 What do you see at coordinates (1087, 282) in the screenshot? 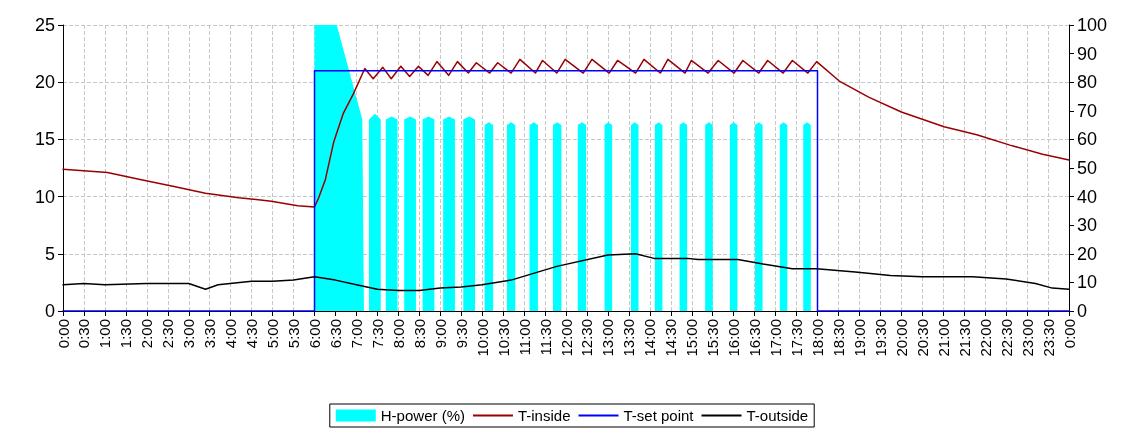
I see `y2-tick-label: 10` at bounding box center [1087, 282].